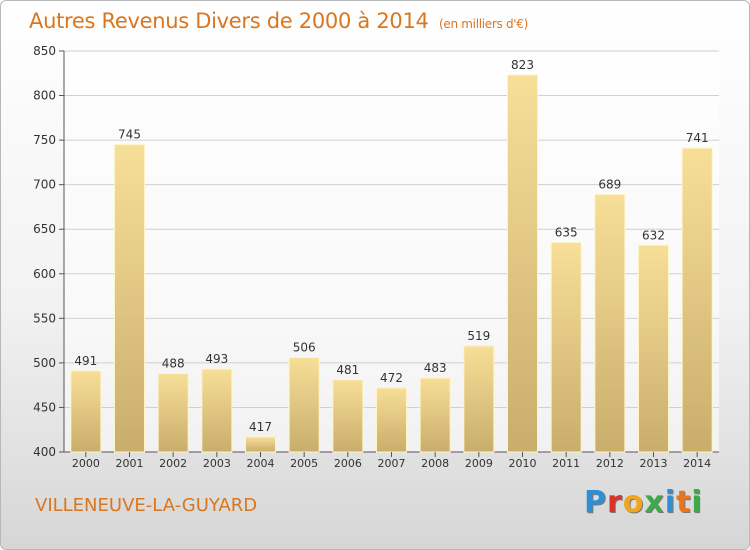  Describe the element at coordinates (216, 359) in the screenshot. I see `data-label: 493` at that location.